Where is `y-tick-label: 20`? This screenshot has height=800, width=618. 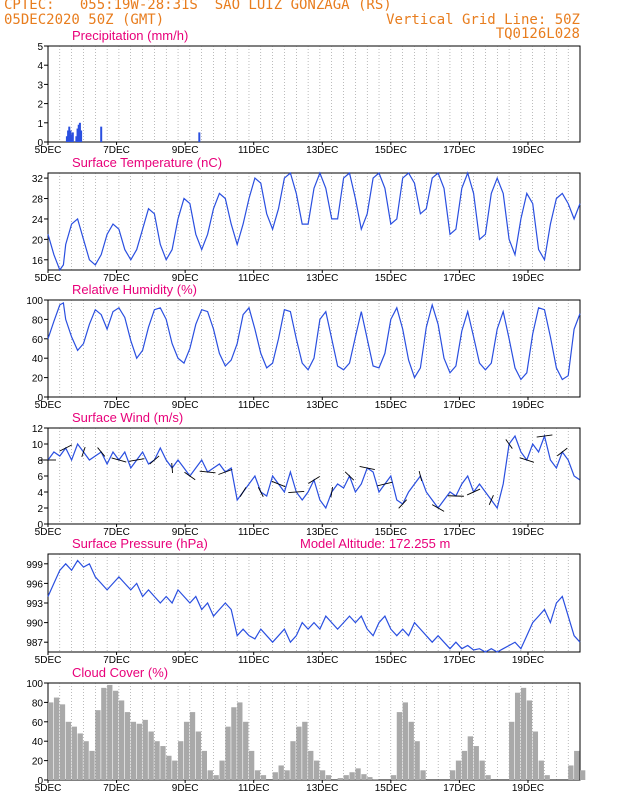 y-tick-label: 20 is located at coordinates (38, 240).